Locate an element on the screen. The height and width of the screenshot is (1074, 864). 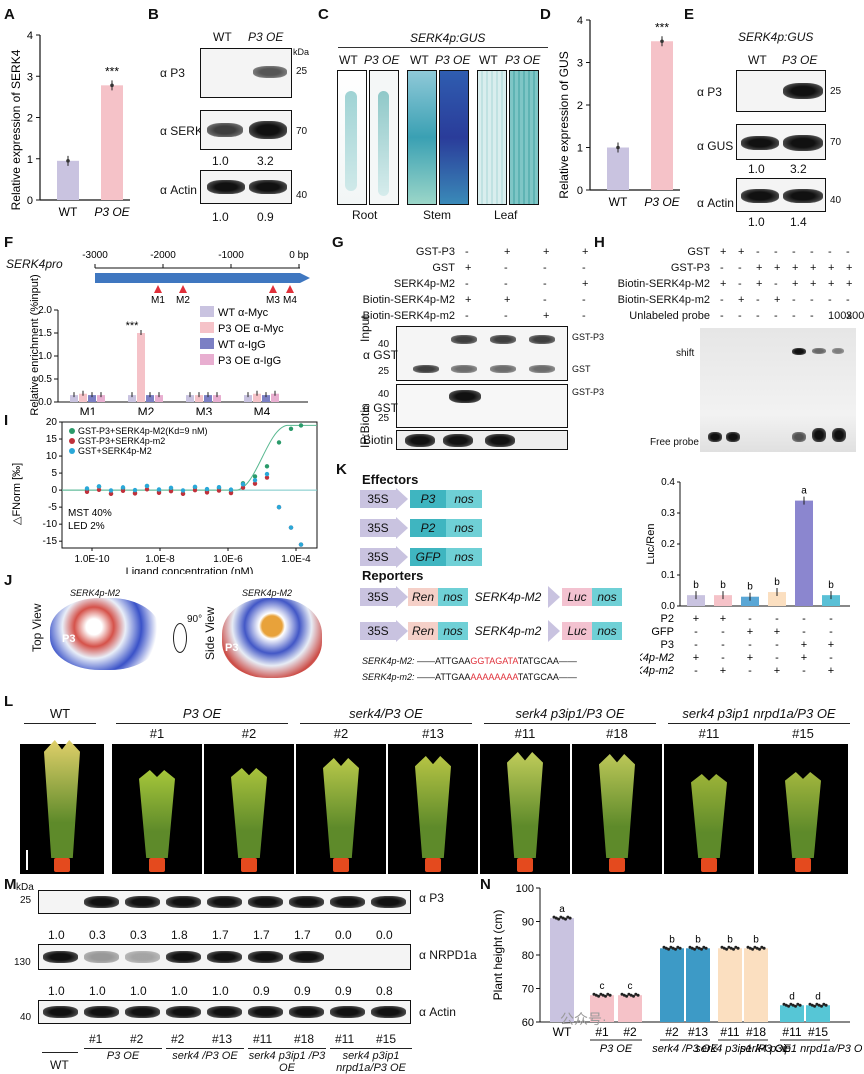
b-blot-p3 is located at coordinates (246, 73).